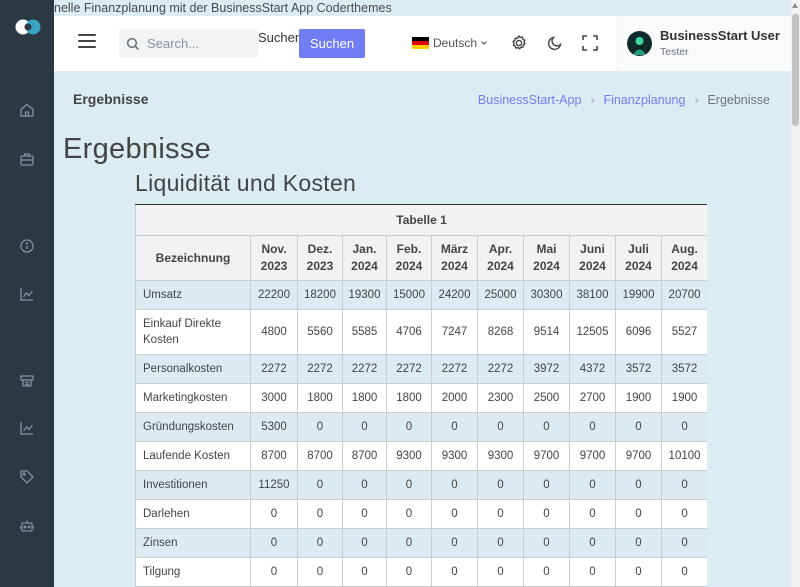 Image resolution: width=800 pixels, height=587 pixels. I want to click on user-role: Tester, so click(674, 52).